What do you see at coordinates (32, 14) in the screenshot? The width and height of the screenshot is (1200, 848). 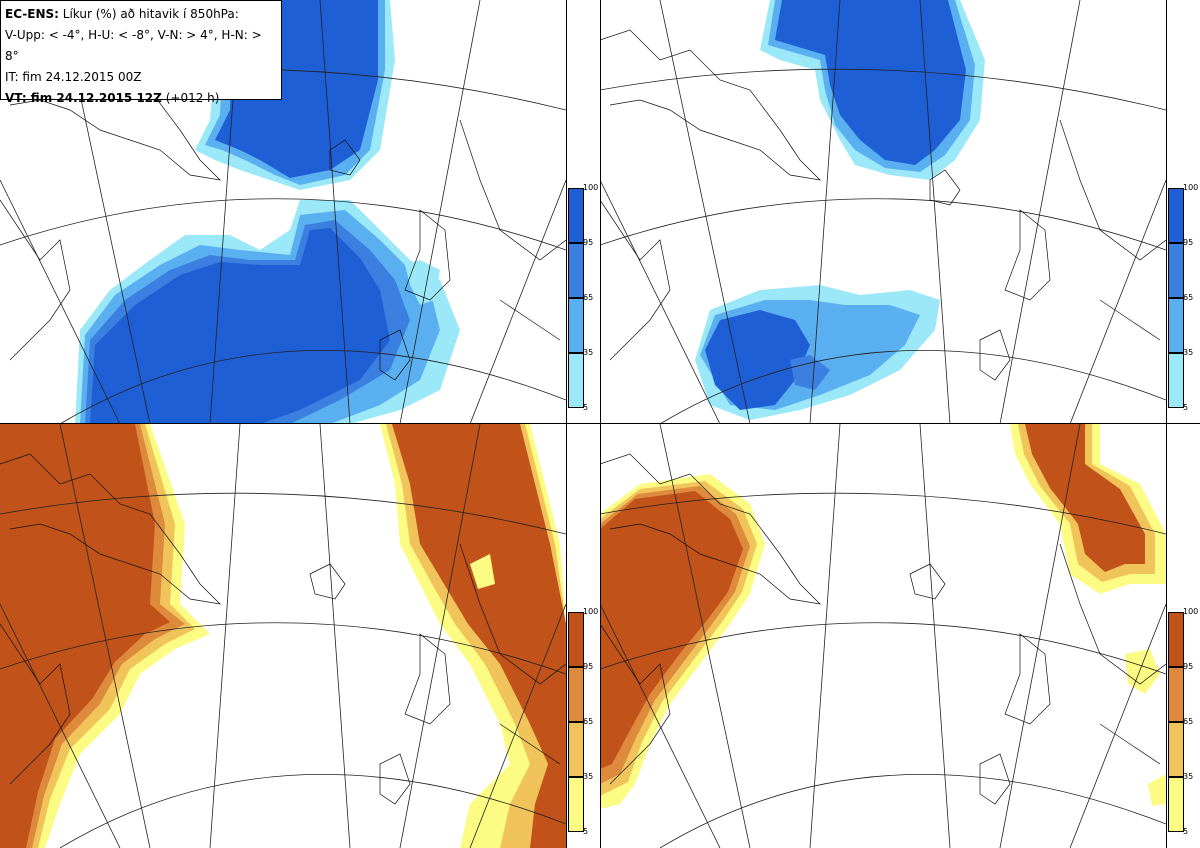 I see `model-name: EC-ENS:` at bounding box center [32, 14].